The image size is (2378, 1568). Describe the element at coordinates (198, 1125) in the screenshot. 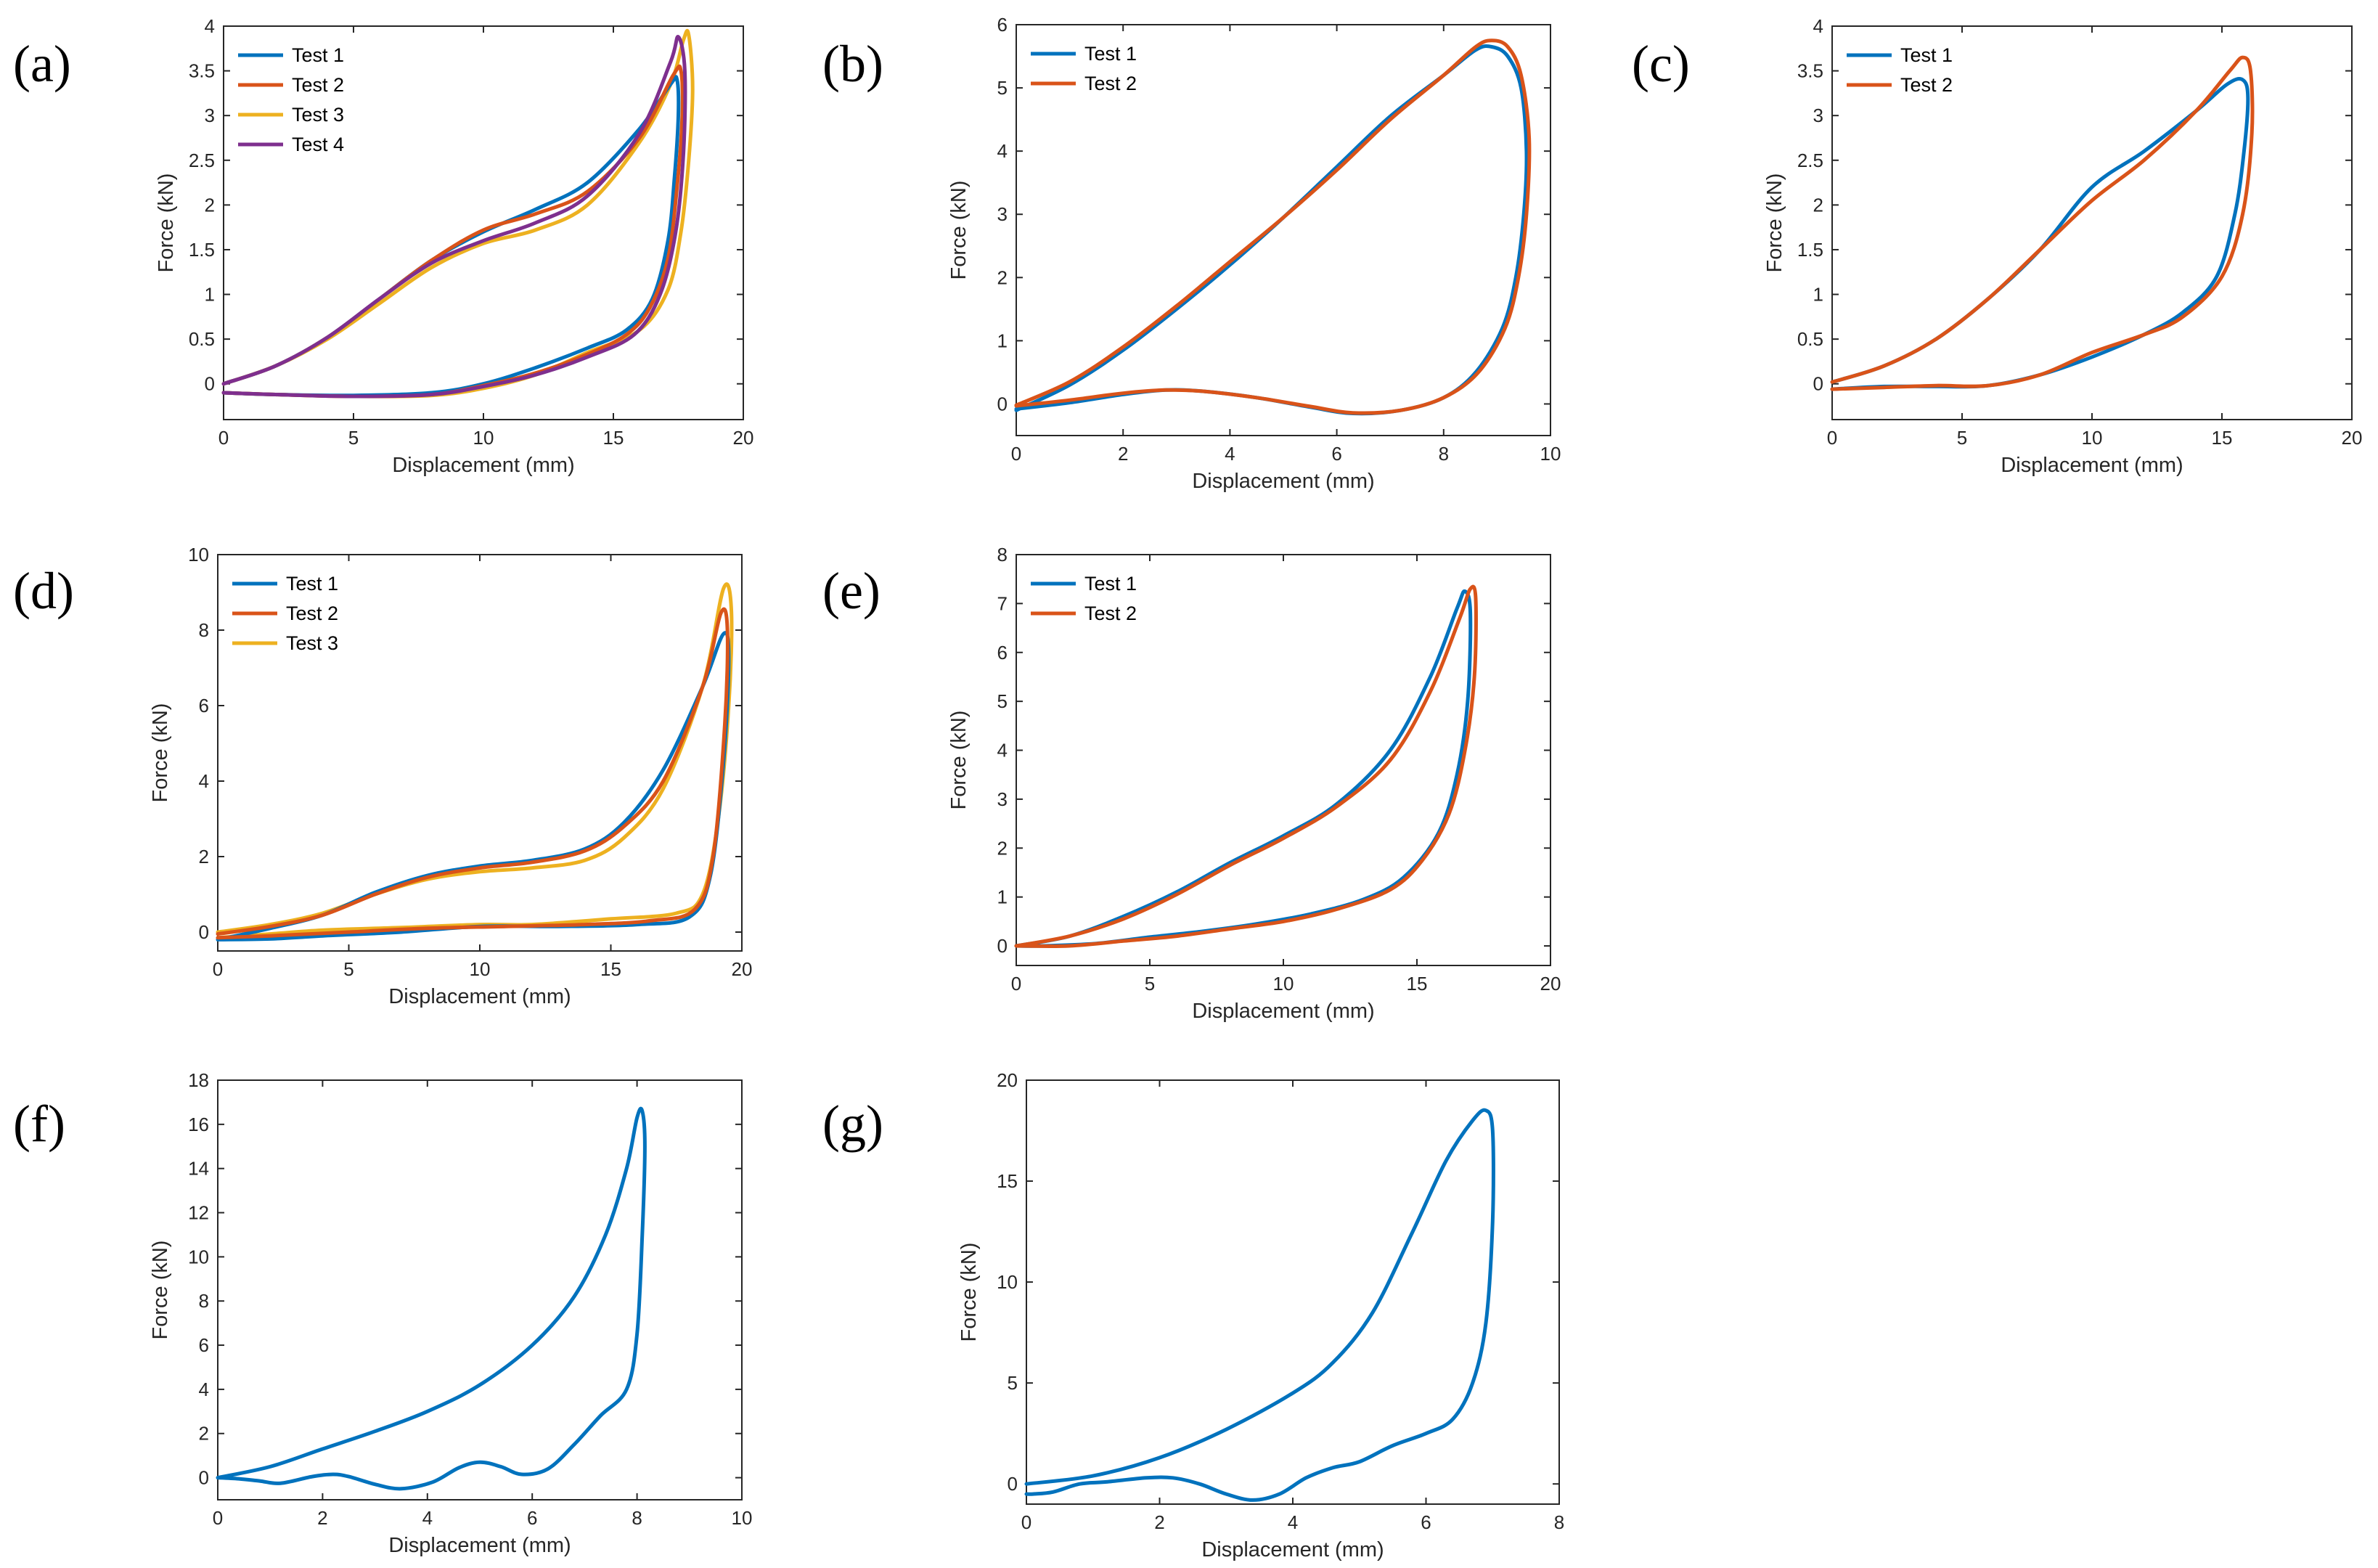

I see `y-tick-label: 16` at that location.